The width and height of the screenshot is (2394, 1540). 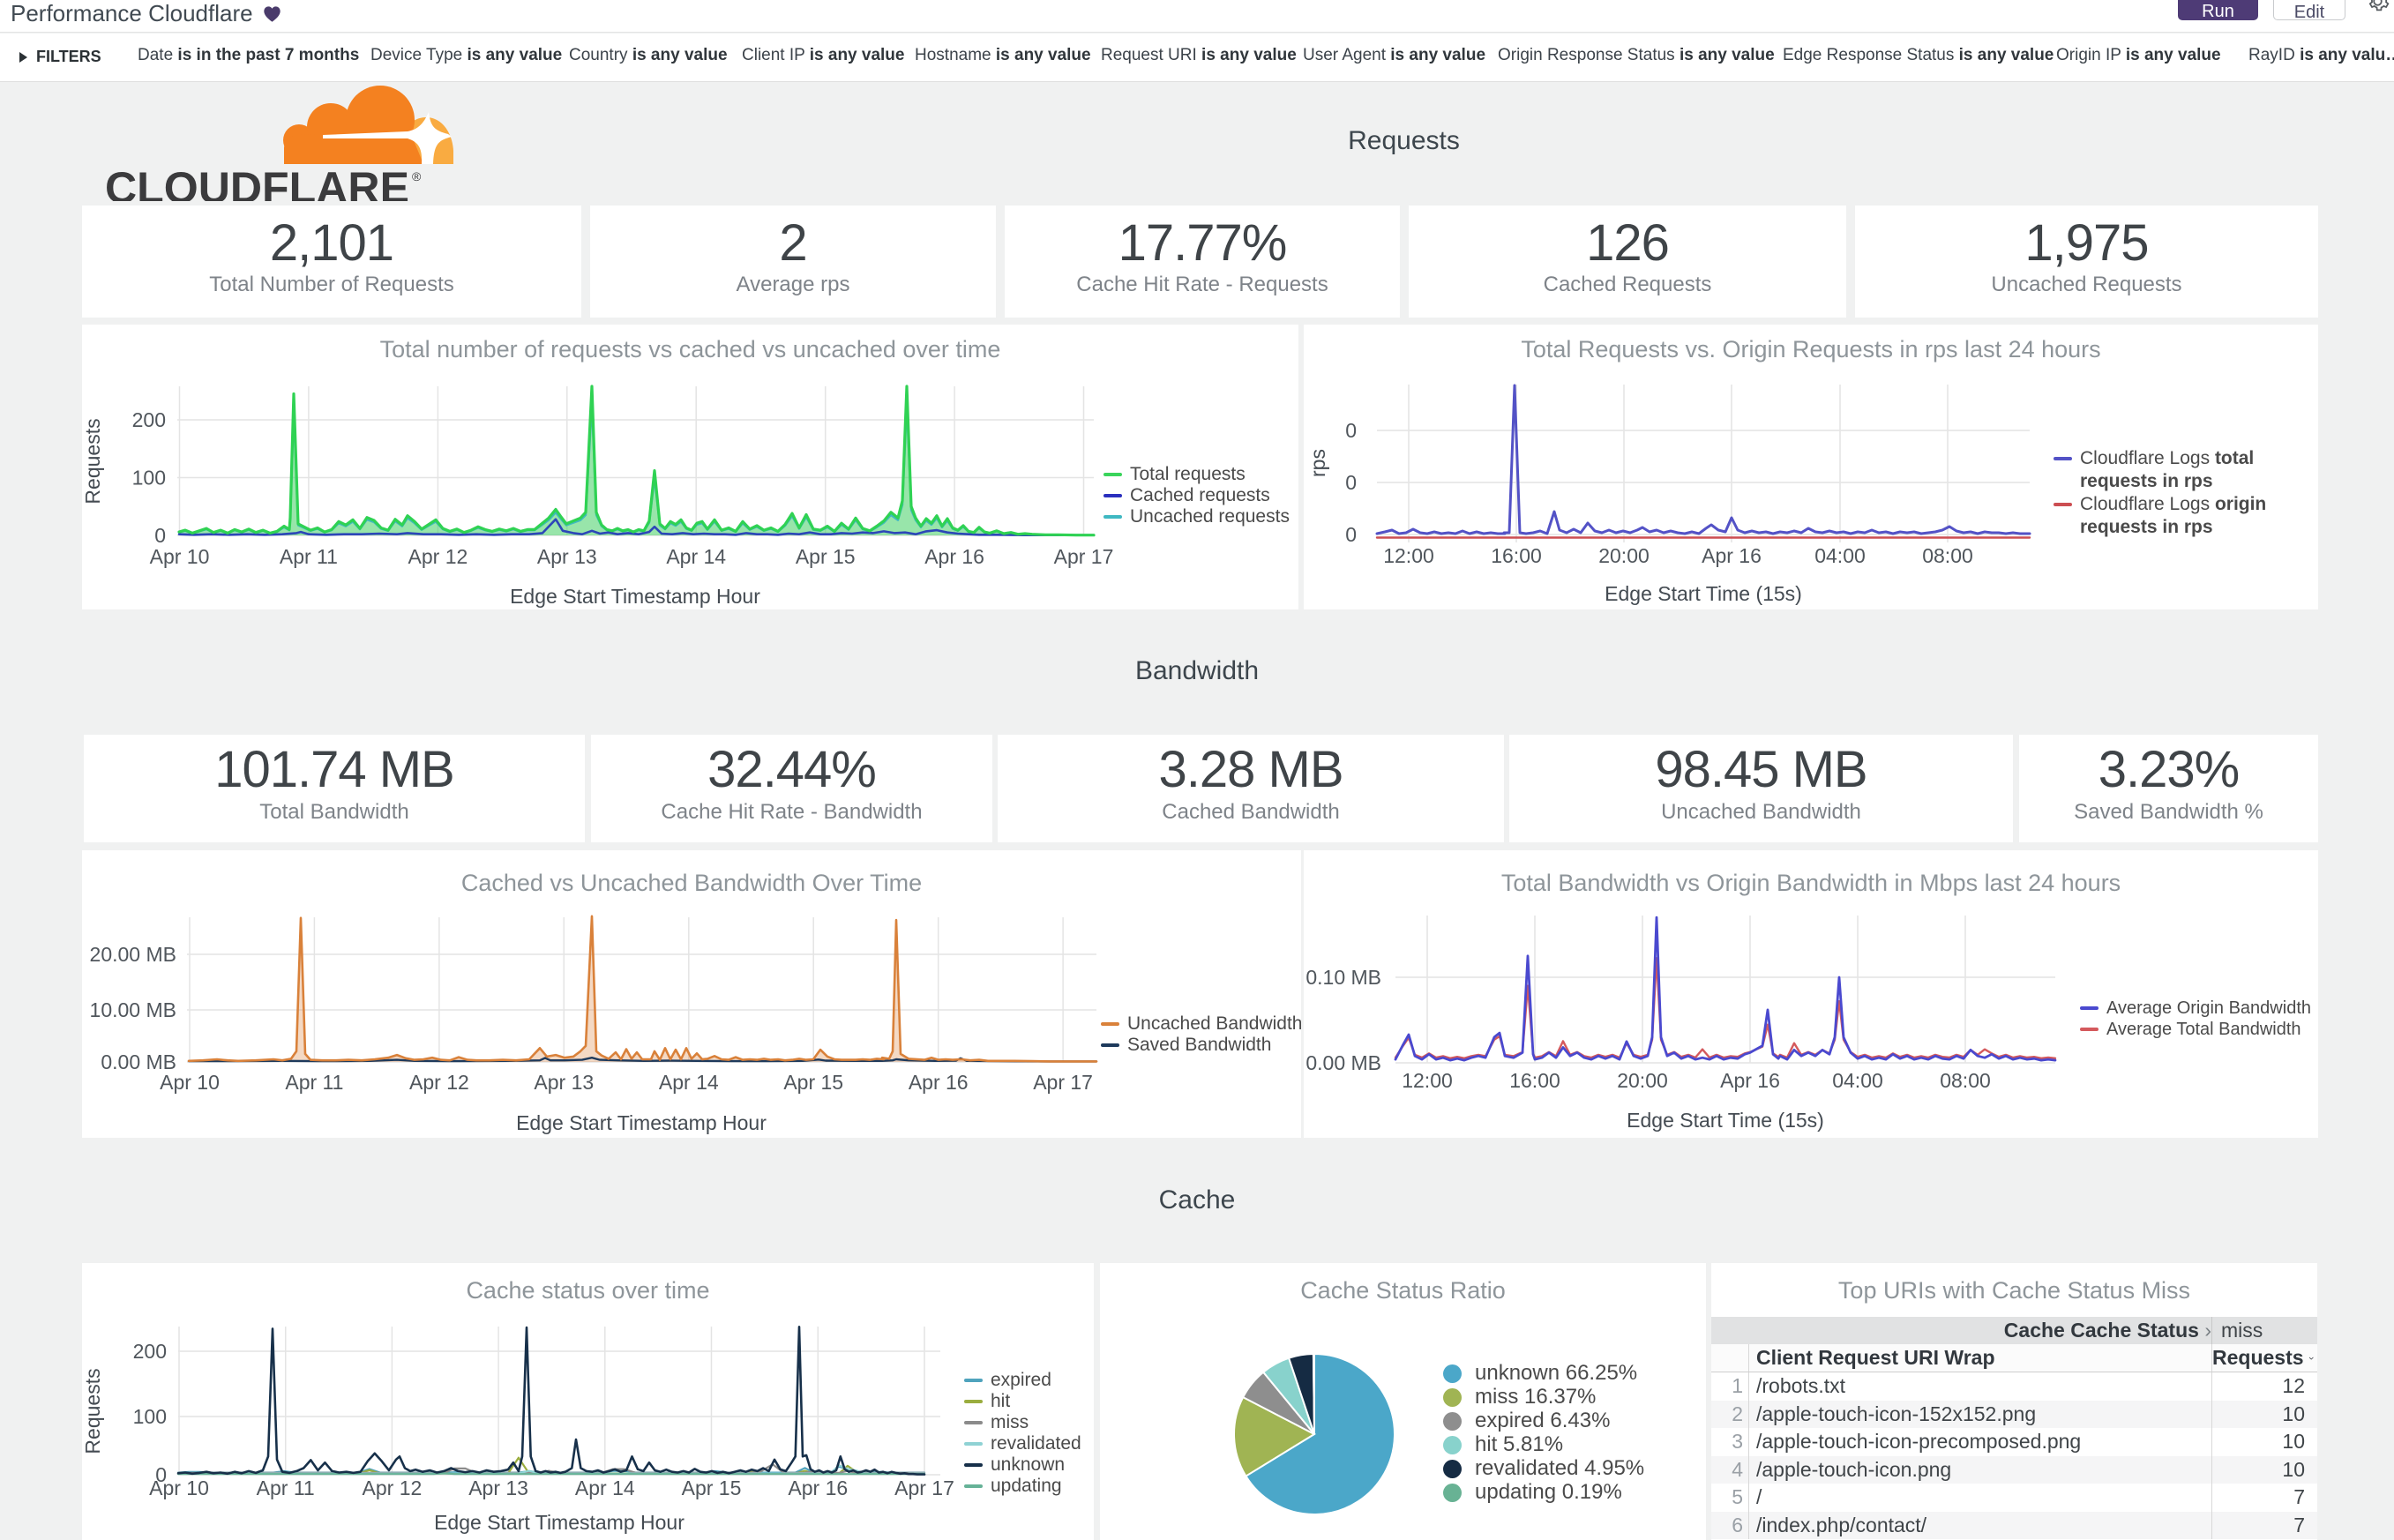 I want to click on svg-text: 20.00 MB, so click(x=133, y=954).